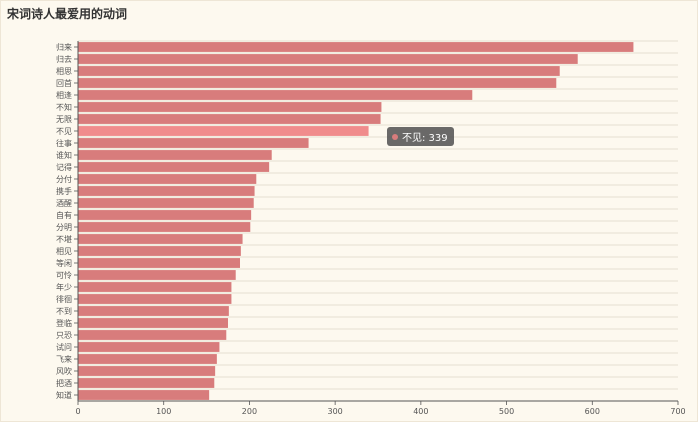  Describe the element at coordinates (230, 107) in the screenshot. I see `bar-不知` at that location.